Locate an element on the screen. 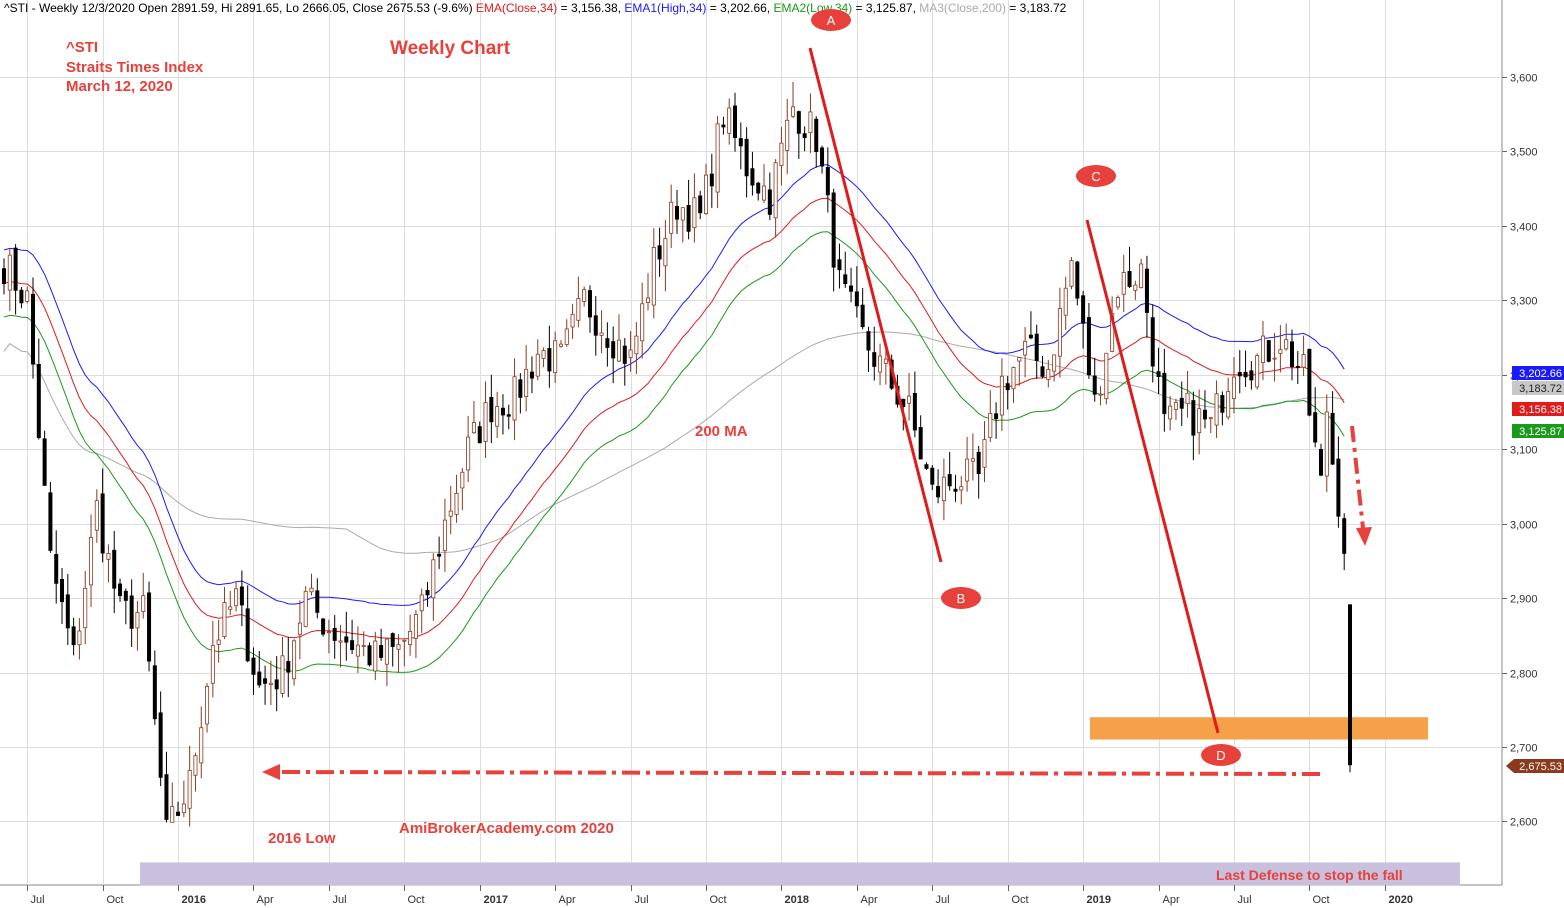 This screenshot has width=1564, height=908. x-tick-label: Oct is located at coordinates (1321, 900).